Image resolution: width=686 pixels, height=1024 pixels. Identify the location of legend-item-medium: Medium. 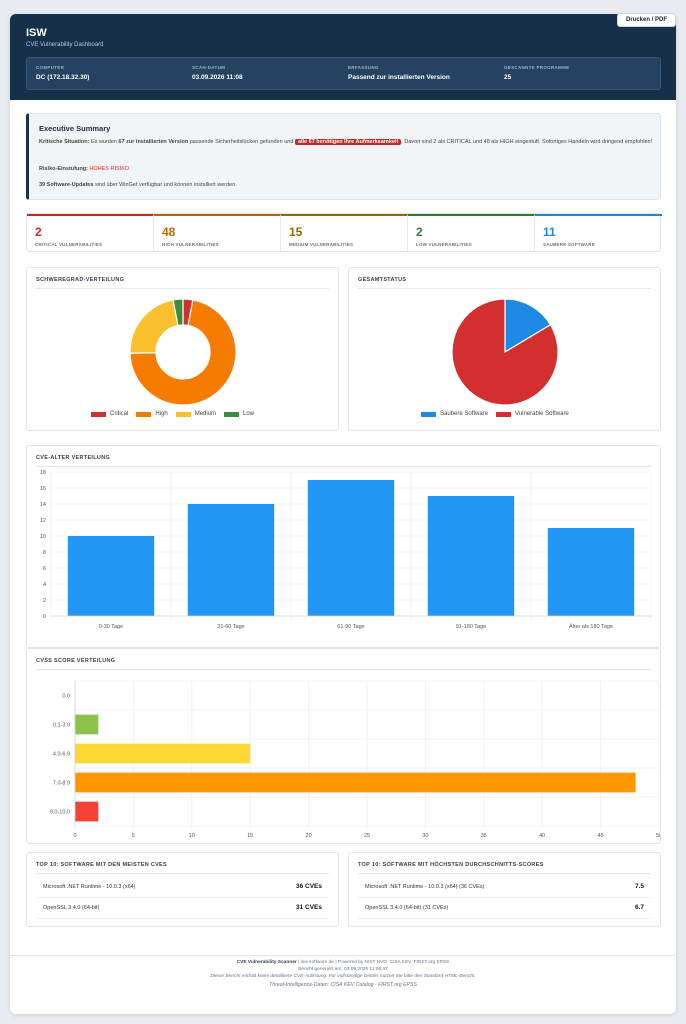
(196, 414).